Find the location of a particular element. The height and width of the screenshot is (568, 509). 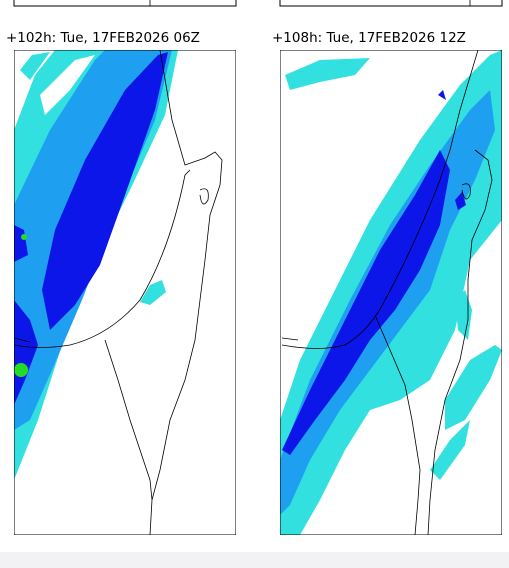

panel-title: +108h: Tue, 17FEB2026 12Z is located at coordinates (369, 38).